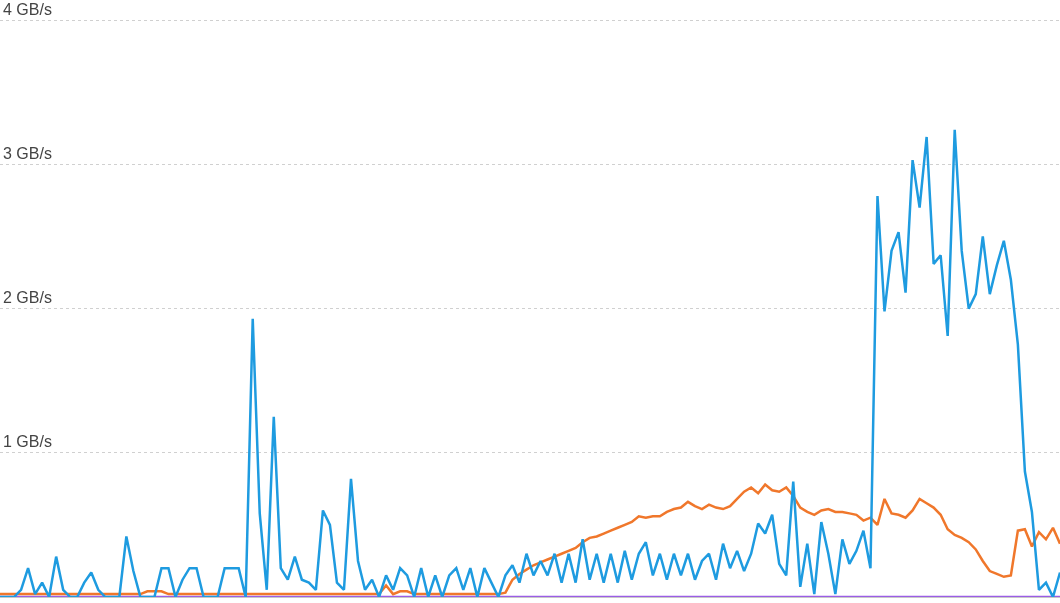 This screenshot has height=603, width=1060. What do you see at coordinates (27, 297) in the screenshot?
I see `y-tick-label: 2 GB/s` at bounding box center [27, 297].